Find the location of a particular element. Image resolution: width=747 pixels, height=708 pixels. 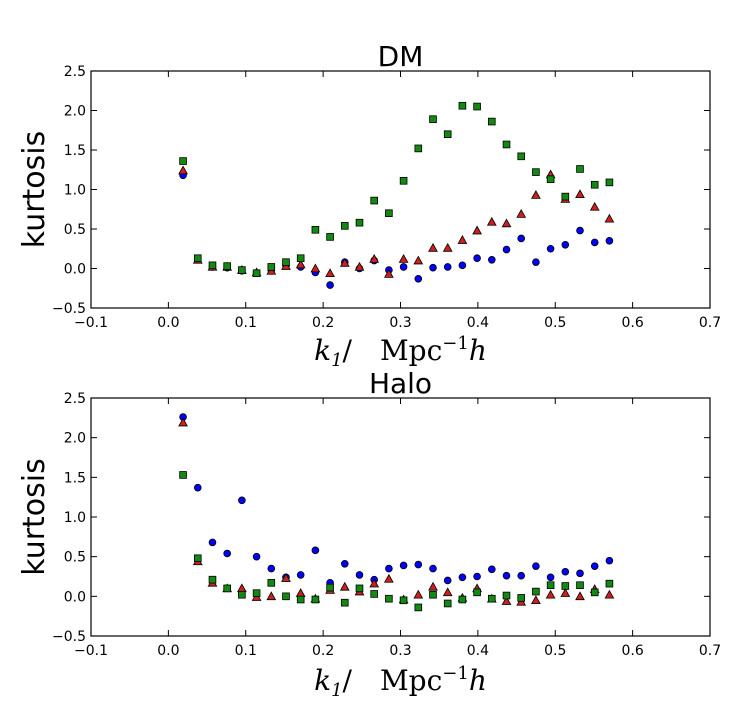

y-tick-label: 0.5 is located at coordinates (75, 230).